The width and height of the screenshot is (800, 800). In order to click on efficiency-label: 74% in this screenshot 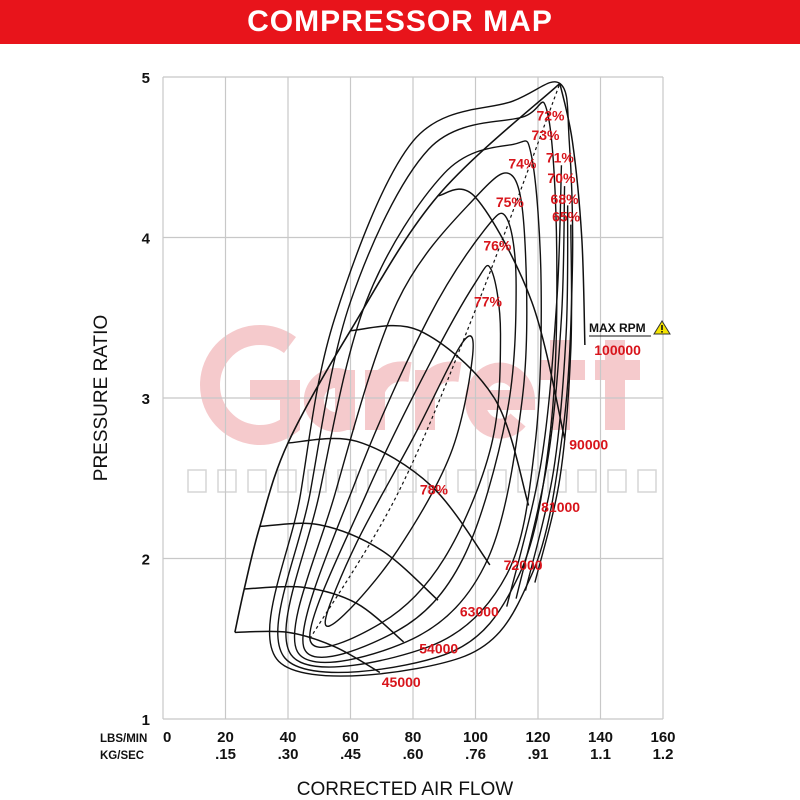, I will do `click(522, 164)`.